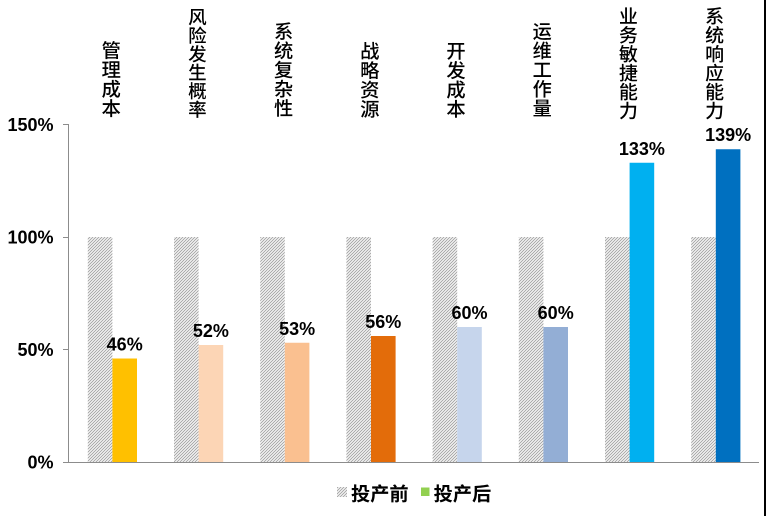 Image resolution: width=766 pixels, height=521 pixels. Describe the element at coordinates (40, 463) in the screenshot. I see `svg-text: 0%` at that location.